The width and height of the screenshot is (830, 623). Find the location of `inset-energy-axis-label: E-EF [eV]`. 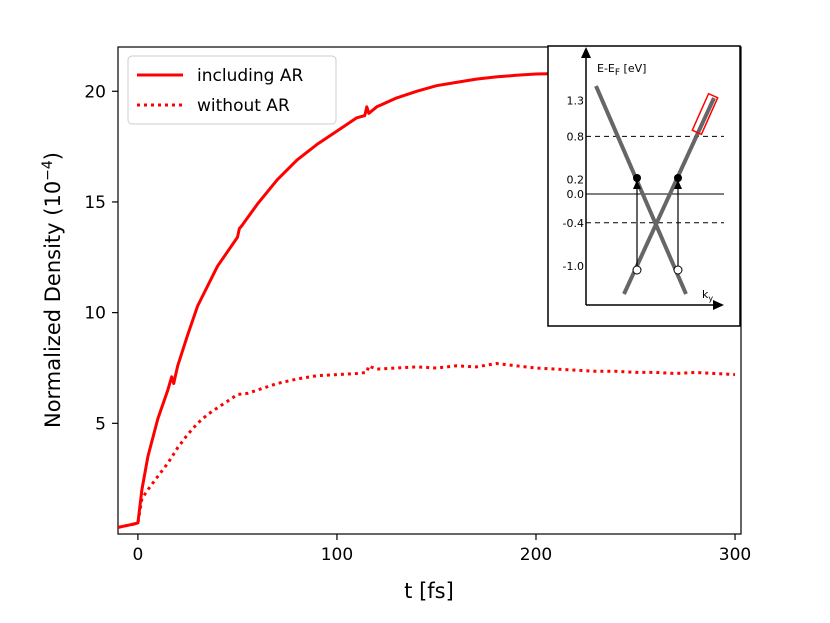

inset-energy-axis-label: E-EF [eV] is located at coordinates (621, 70).